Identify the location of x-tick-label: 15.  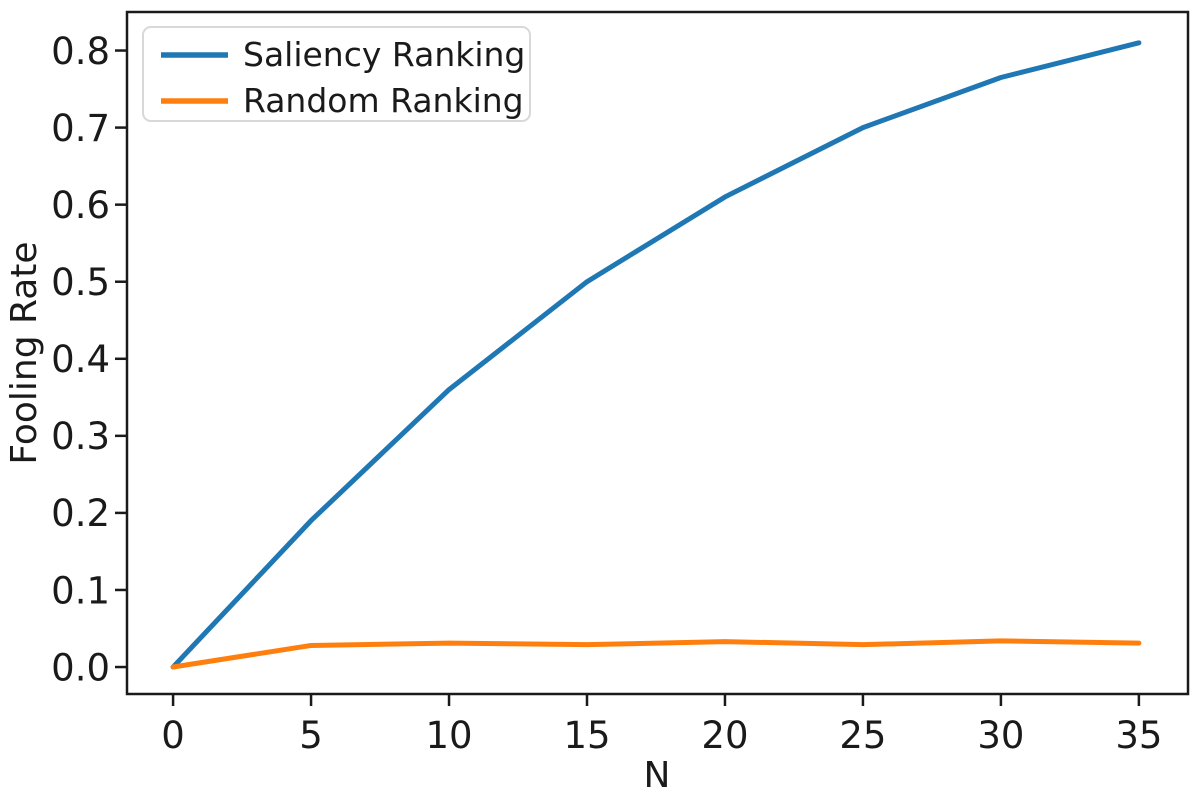
(586, 735).